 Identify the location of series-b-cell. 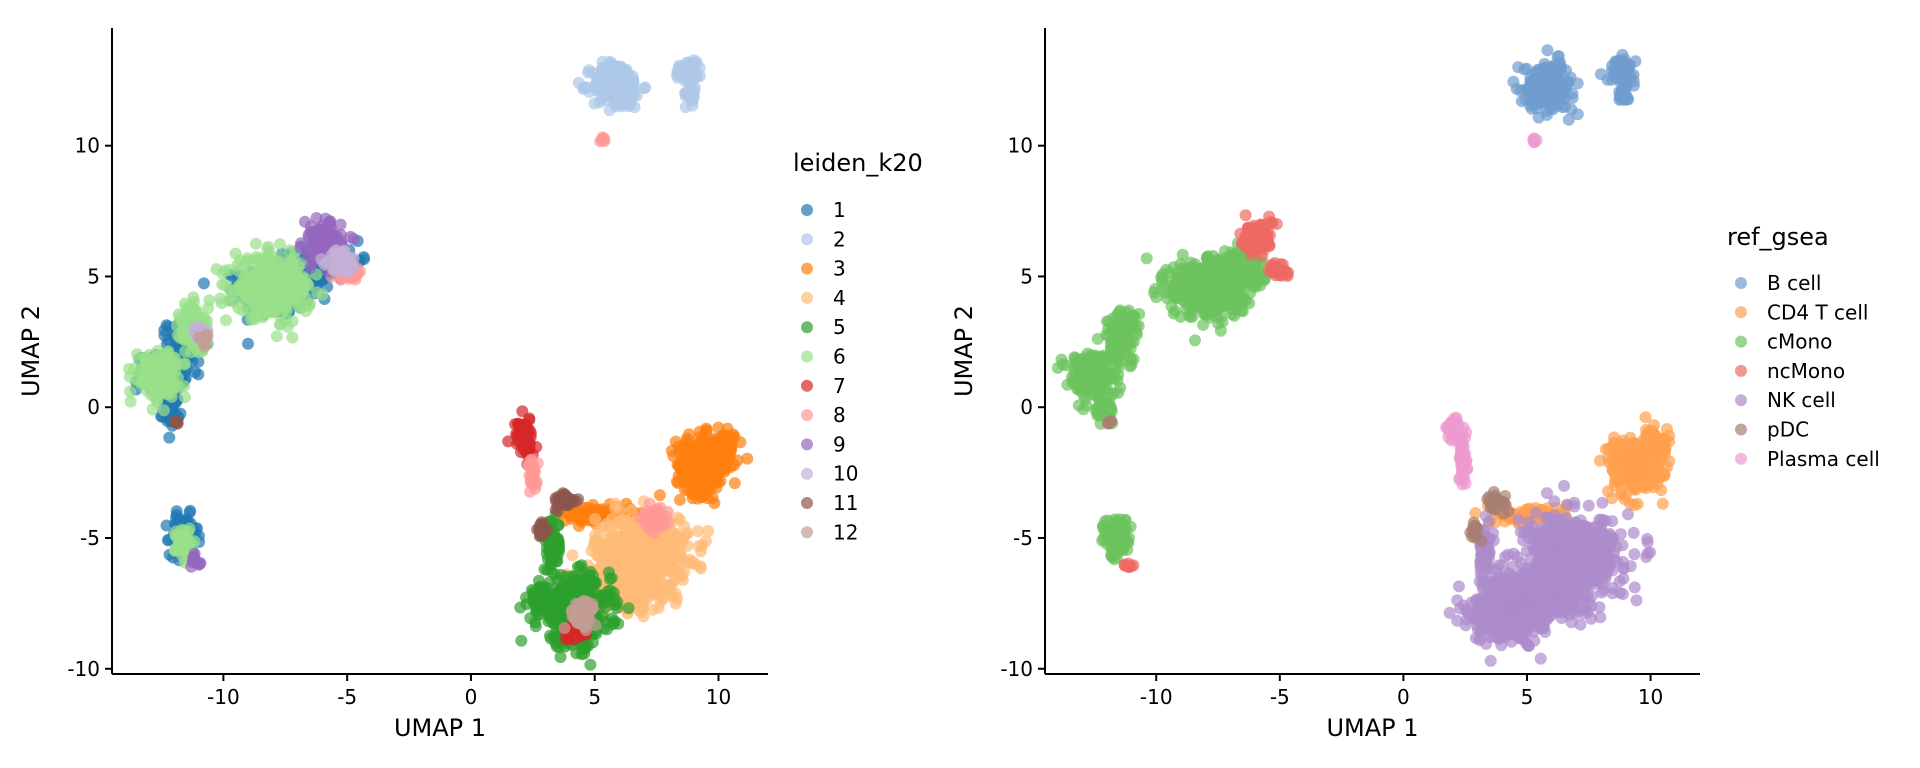
(1574, 85).